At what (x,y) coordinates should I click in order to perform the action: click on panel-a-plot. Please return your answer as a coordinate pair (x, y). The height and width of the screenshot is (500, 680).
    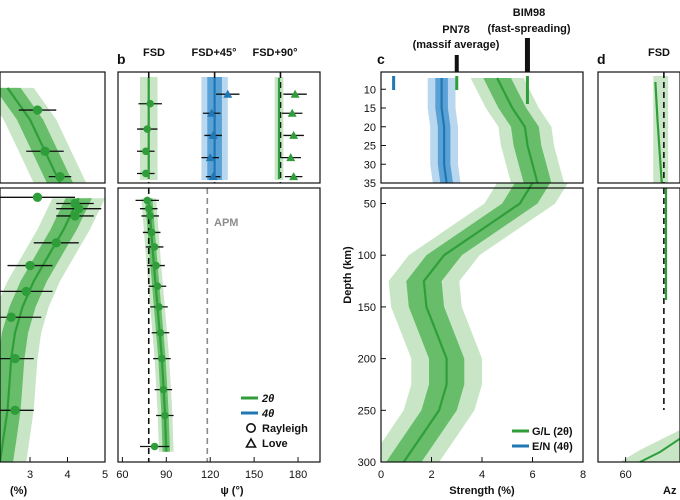
    Looking at the image, I should click on (52, 274).